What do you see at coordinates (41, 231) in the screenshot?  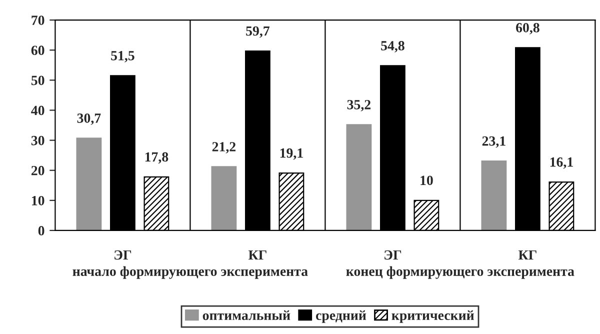 I see `y-tick-label: 0` at bounding box center [41, 231].